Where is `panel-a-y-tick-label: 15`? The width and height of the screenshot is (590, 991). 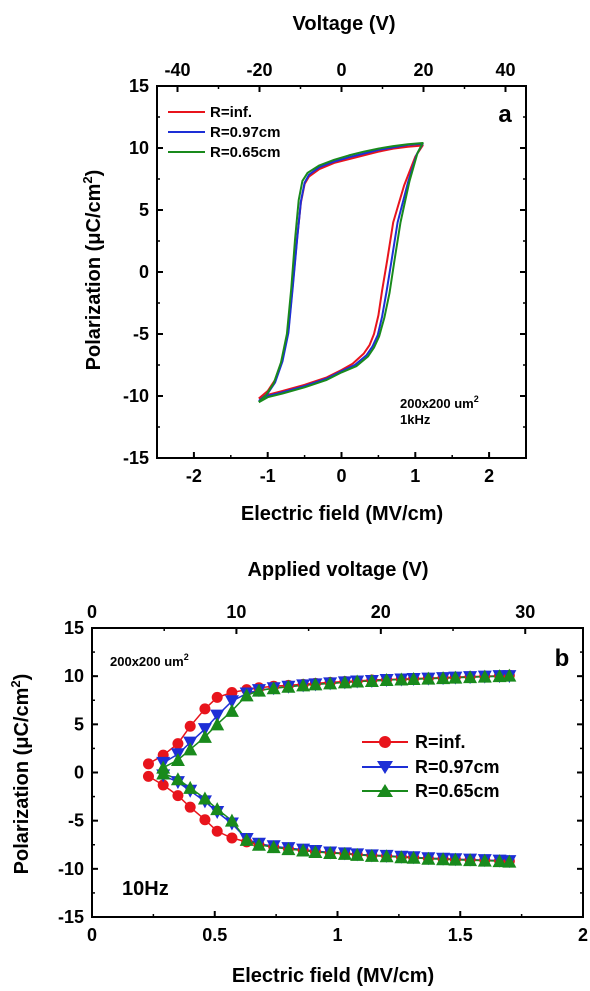 panel-a-y-tick-label: 15 is located at coordinates (139, 86).